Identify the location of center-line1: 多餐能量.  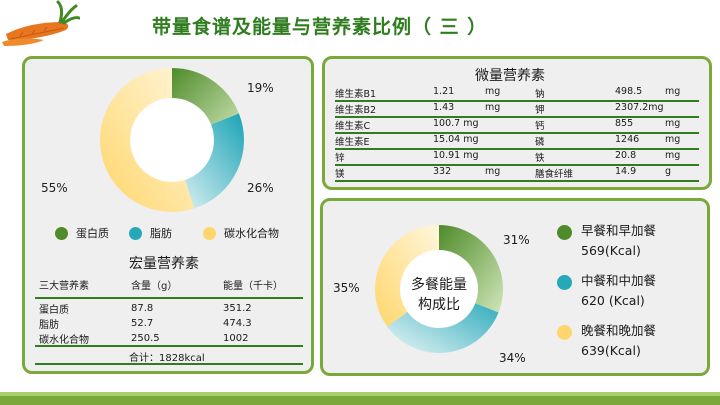
(439, 285).